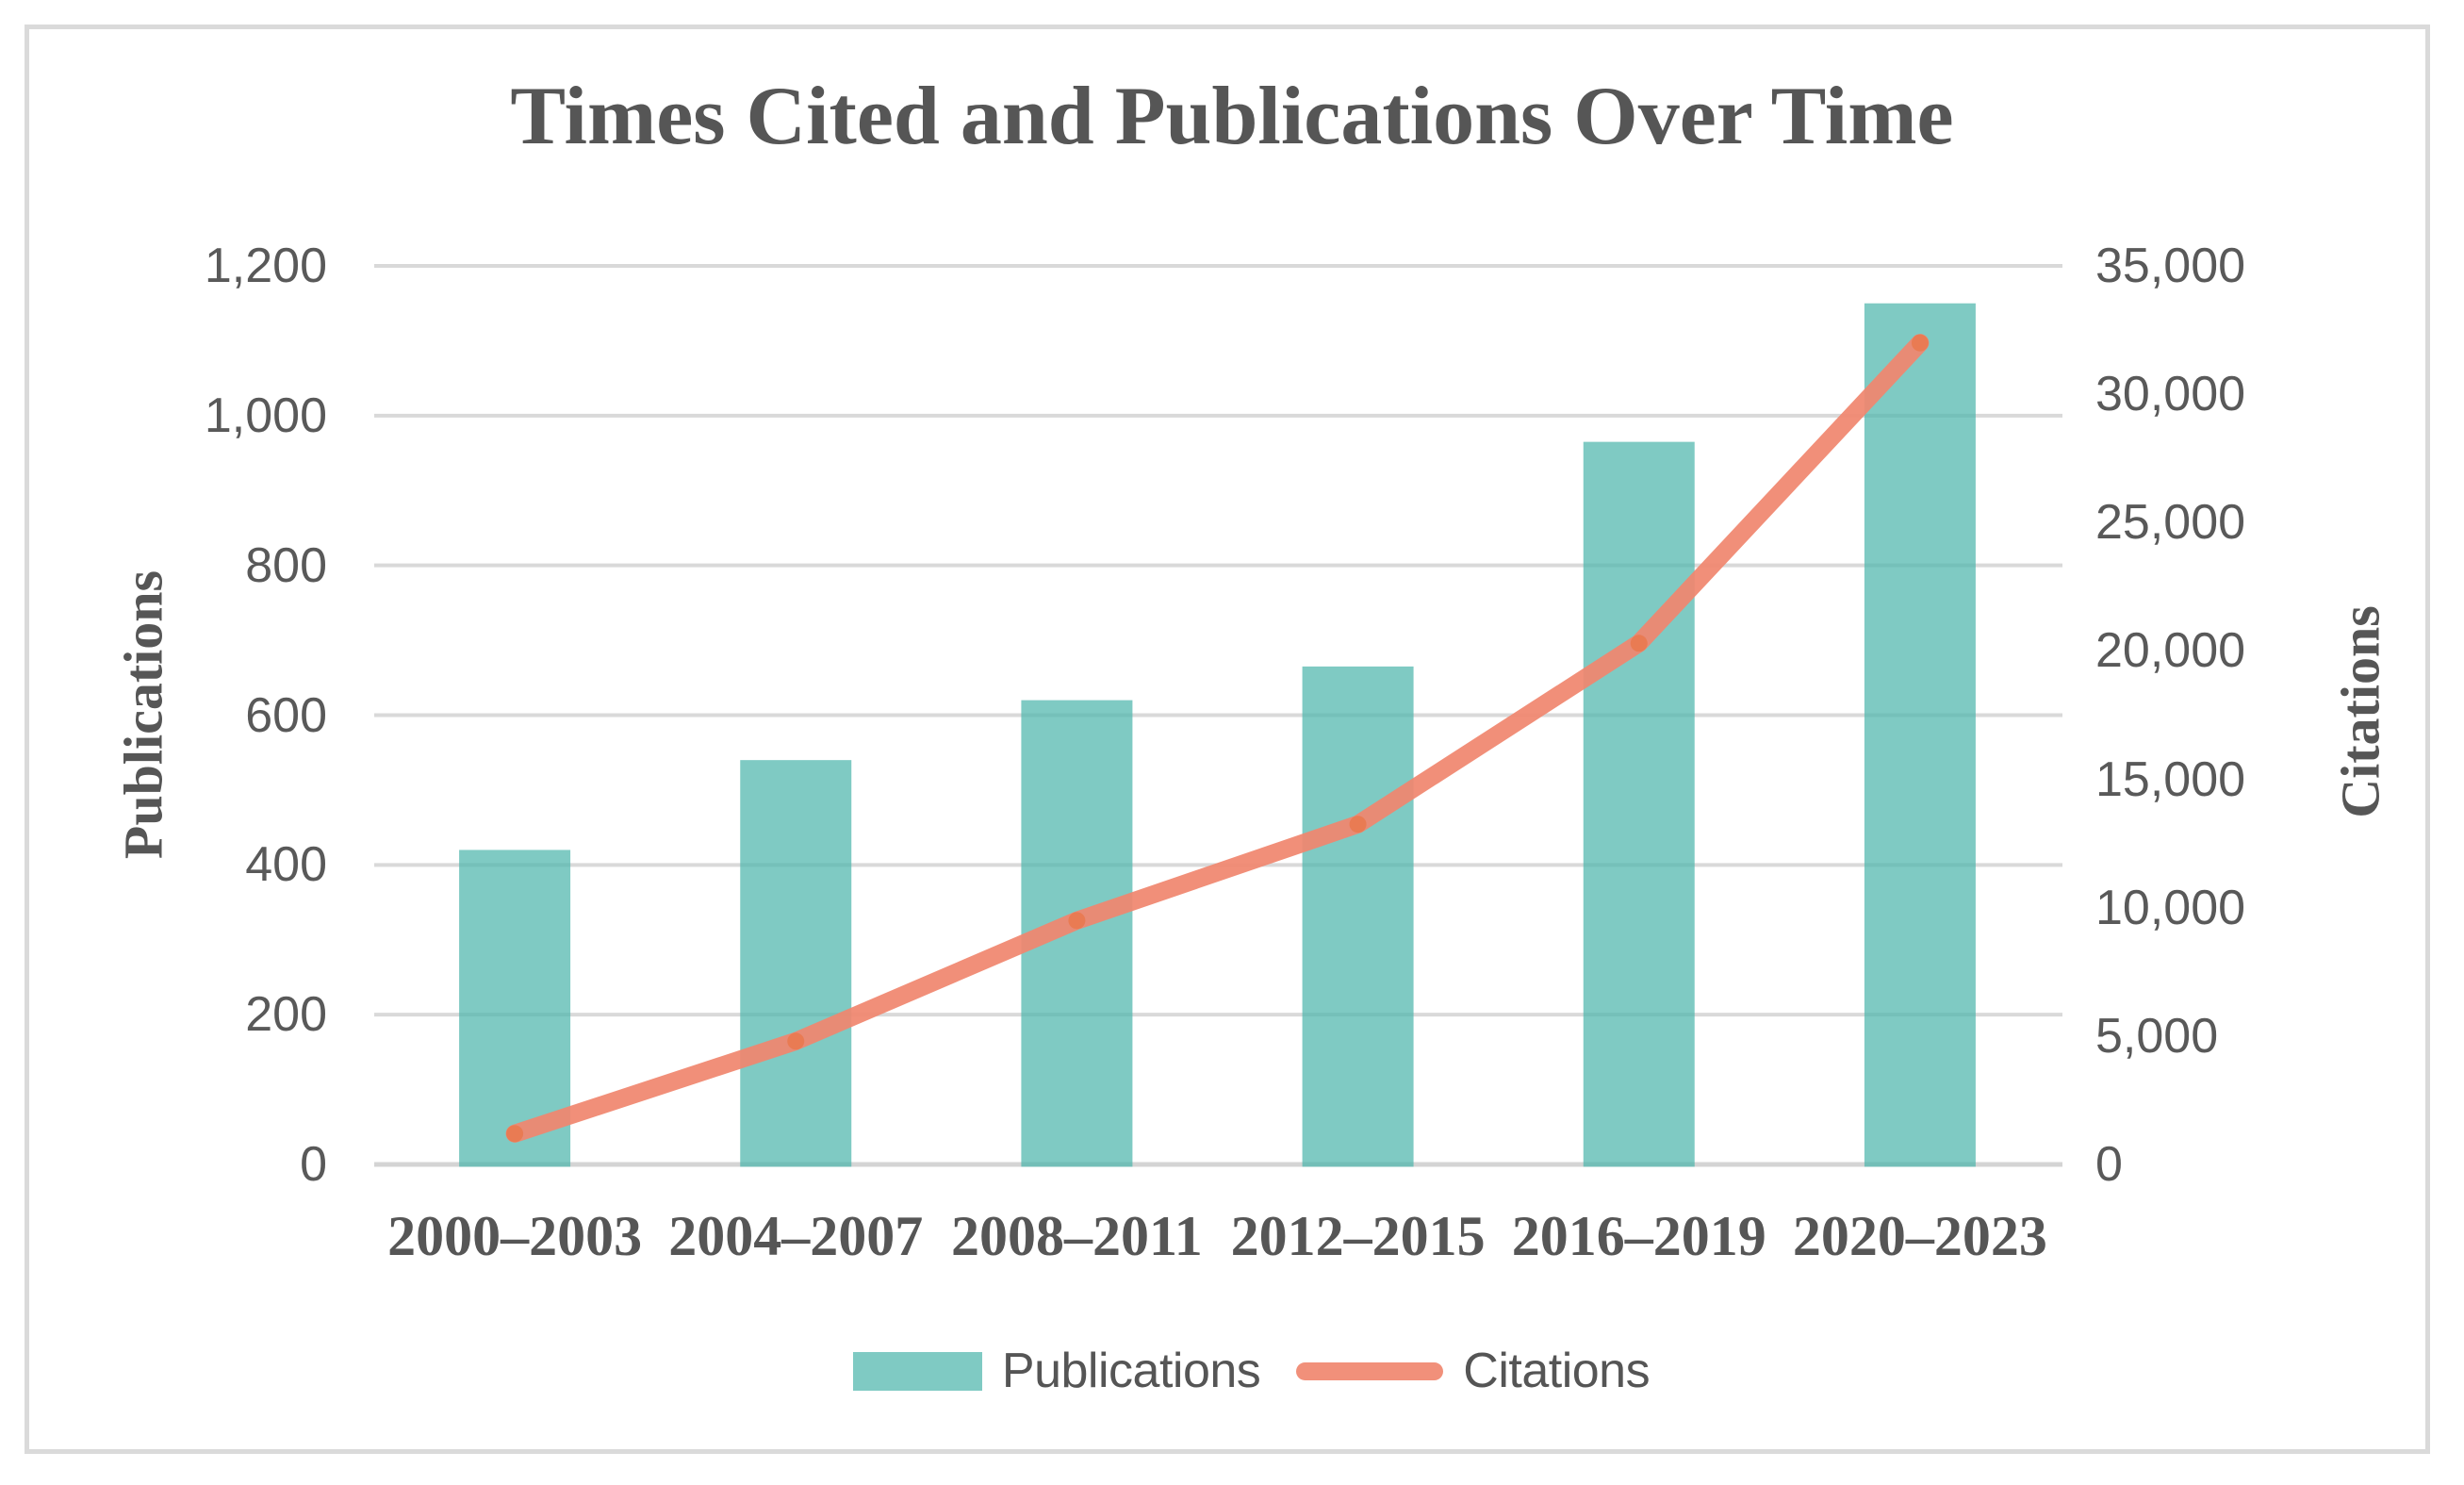  What do you see at coordinates (265, 415) in the screenshot?
I see `y-left-tick-label: 1,000` at bounding box center [265, 415].